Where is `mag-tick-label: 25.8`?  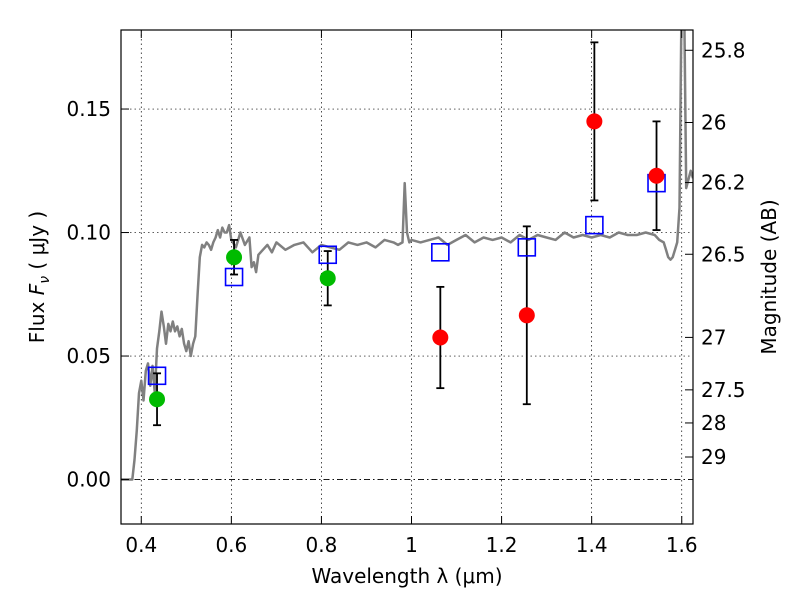
mag-tick-label: 25.8 is located at coordinates (723, 50).